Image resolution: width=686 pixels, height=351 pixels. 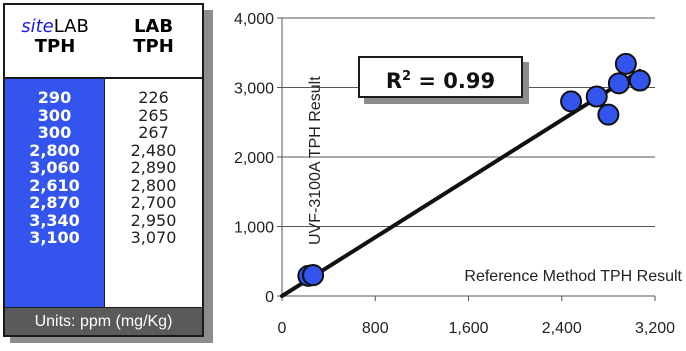 What do you see at coordinates (153, 202) in the screenshot?
I see `lab-value-6: 2,700` at bounding box center [153, 202].